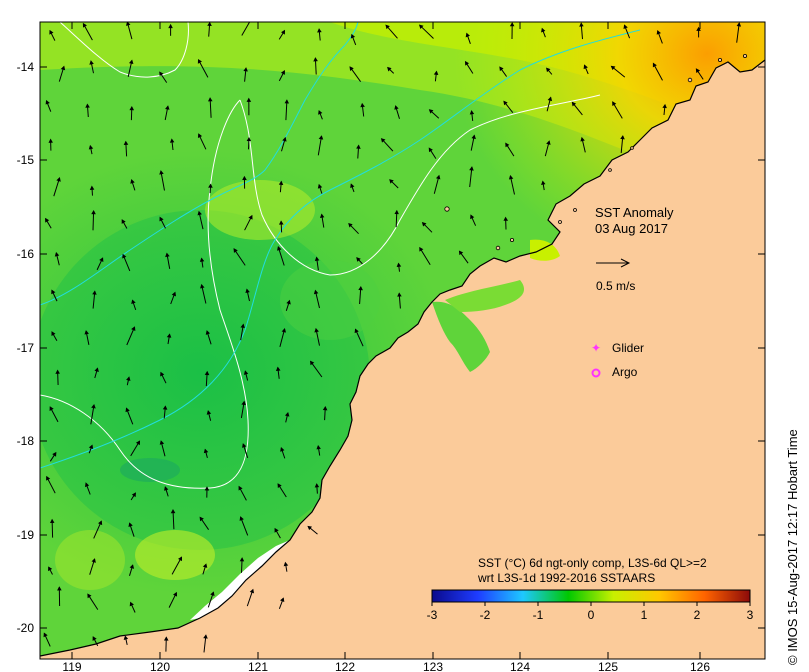 This screenshot has width=809, height=672. What do you see at coordinates (792, 547) in the screenshot?
I see `credit-text: © IMOS 15-Aug-2017 12:17 Hobart Time` at bounding box center [792, 547].